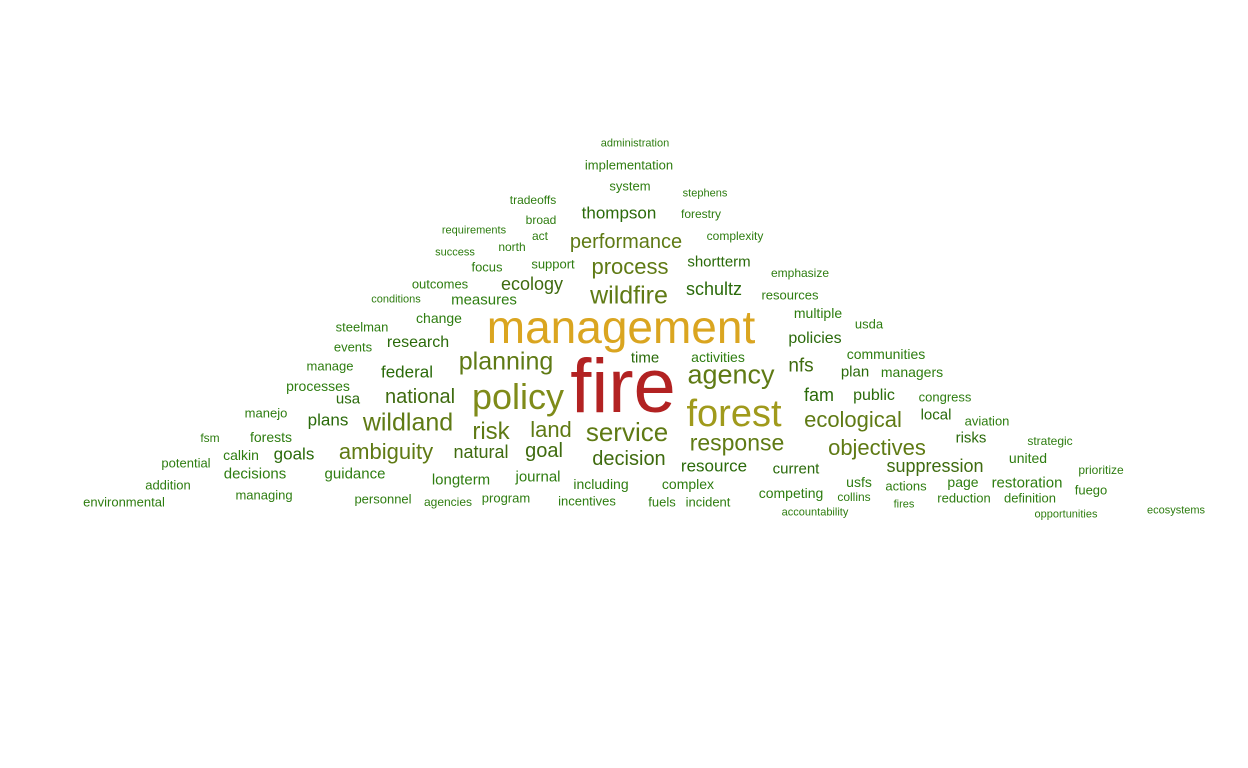 Image resolution: width=1248 pixels, height=768 pixels. Describe the element at coordinates (963, 482) in the screenshot. I see `word: page` at that location.